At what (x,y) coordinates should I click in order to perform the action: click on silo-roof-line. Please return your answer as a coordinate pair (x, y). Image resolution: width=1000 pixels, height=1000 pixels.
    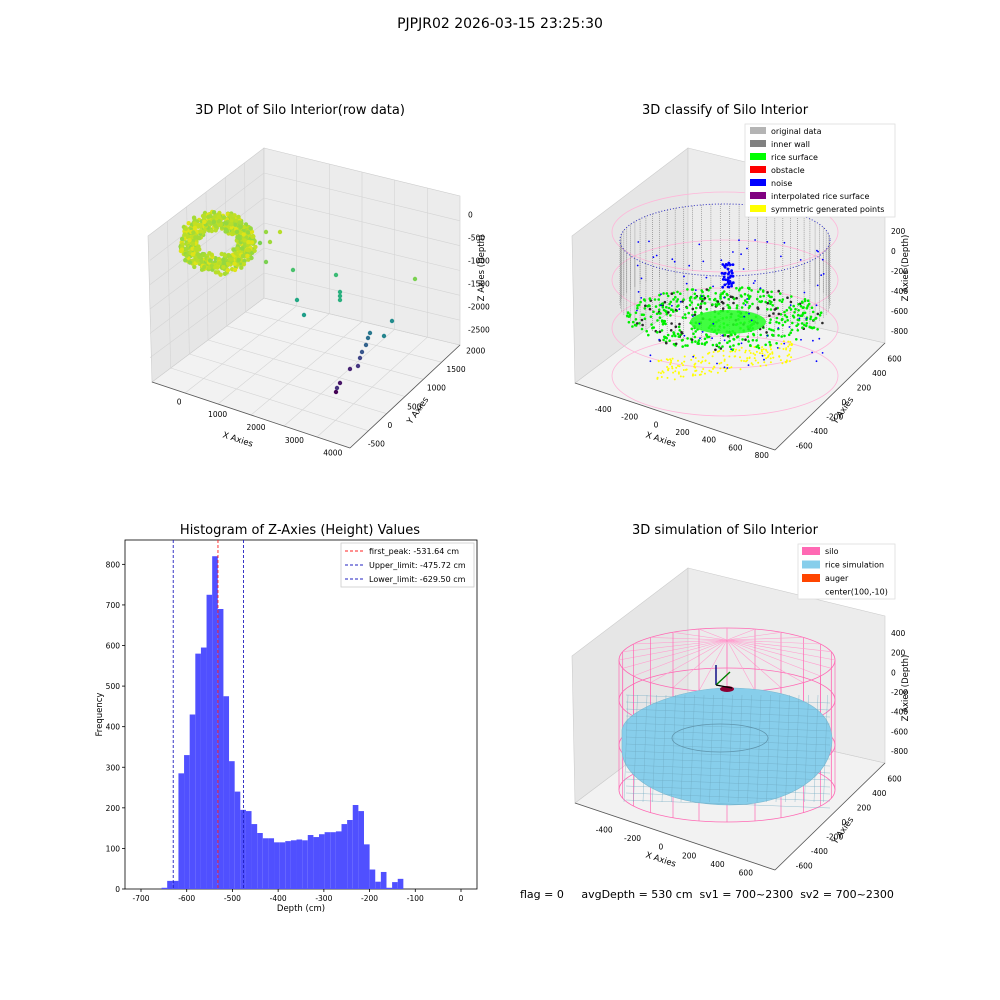
    Looking at the image, I should click on (713, 634).